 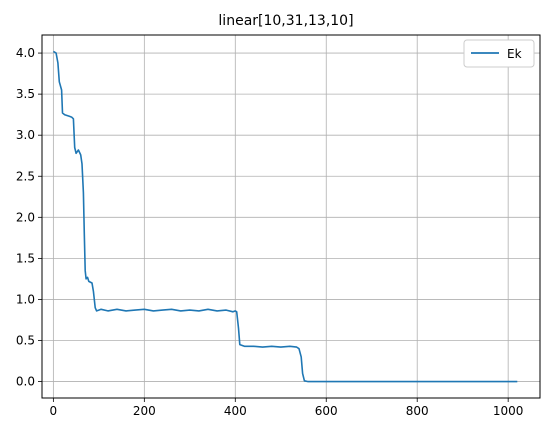 I want to click on x-tick-label: 600, so click(x=326, y=411).